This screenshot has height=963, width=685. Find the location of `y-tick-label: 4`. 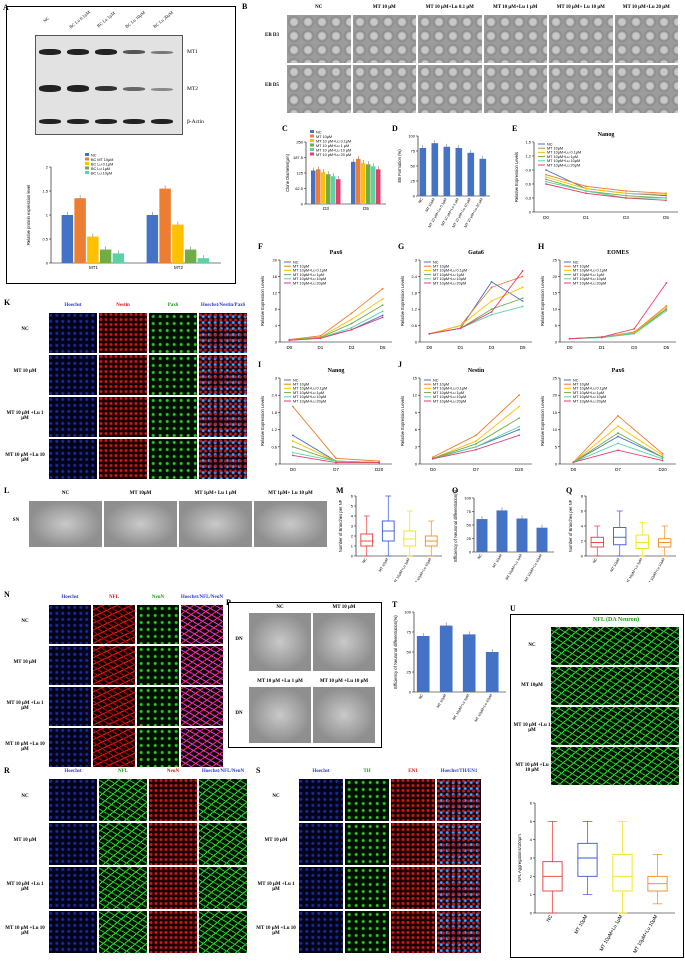

y-tick-label: 4 is located at coordinates (276, 325).